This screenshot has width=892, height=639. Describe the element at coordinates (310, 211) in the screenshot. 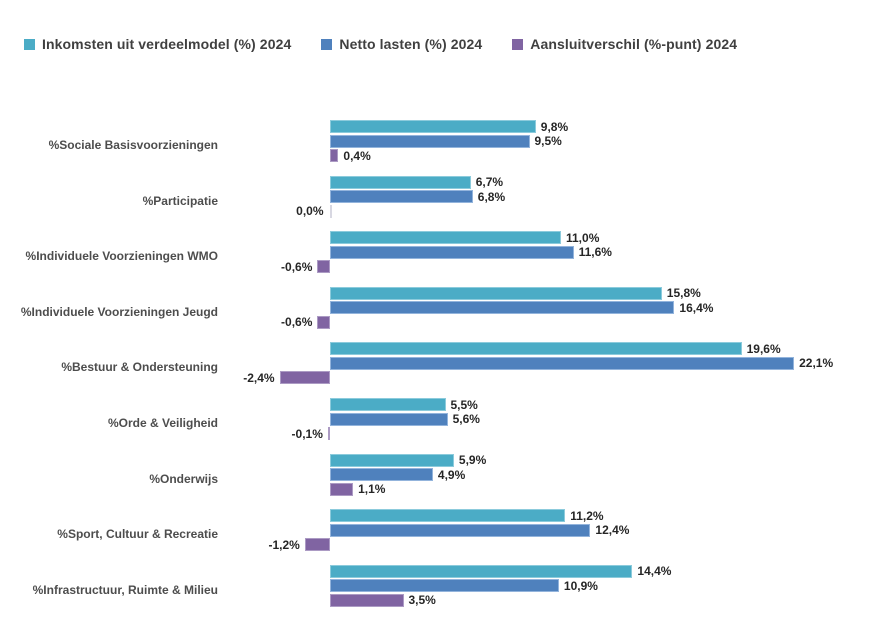

I see `value-label: 0,0%` at that location.